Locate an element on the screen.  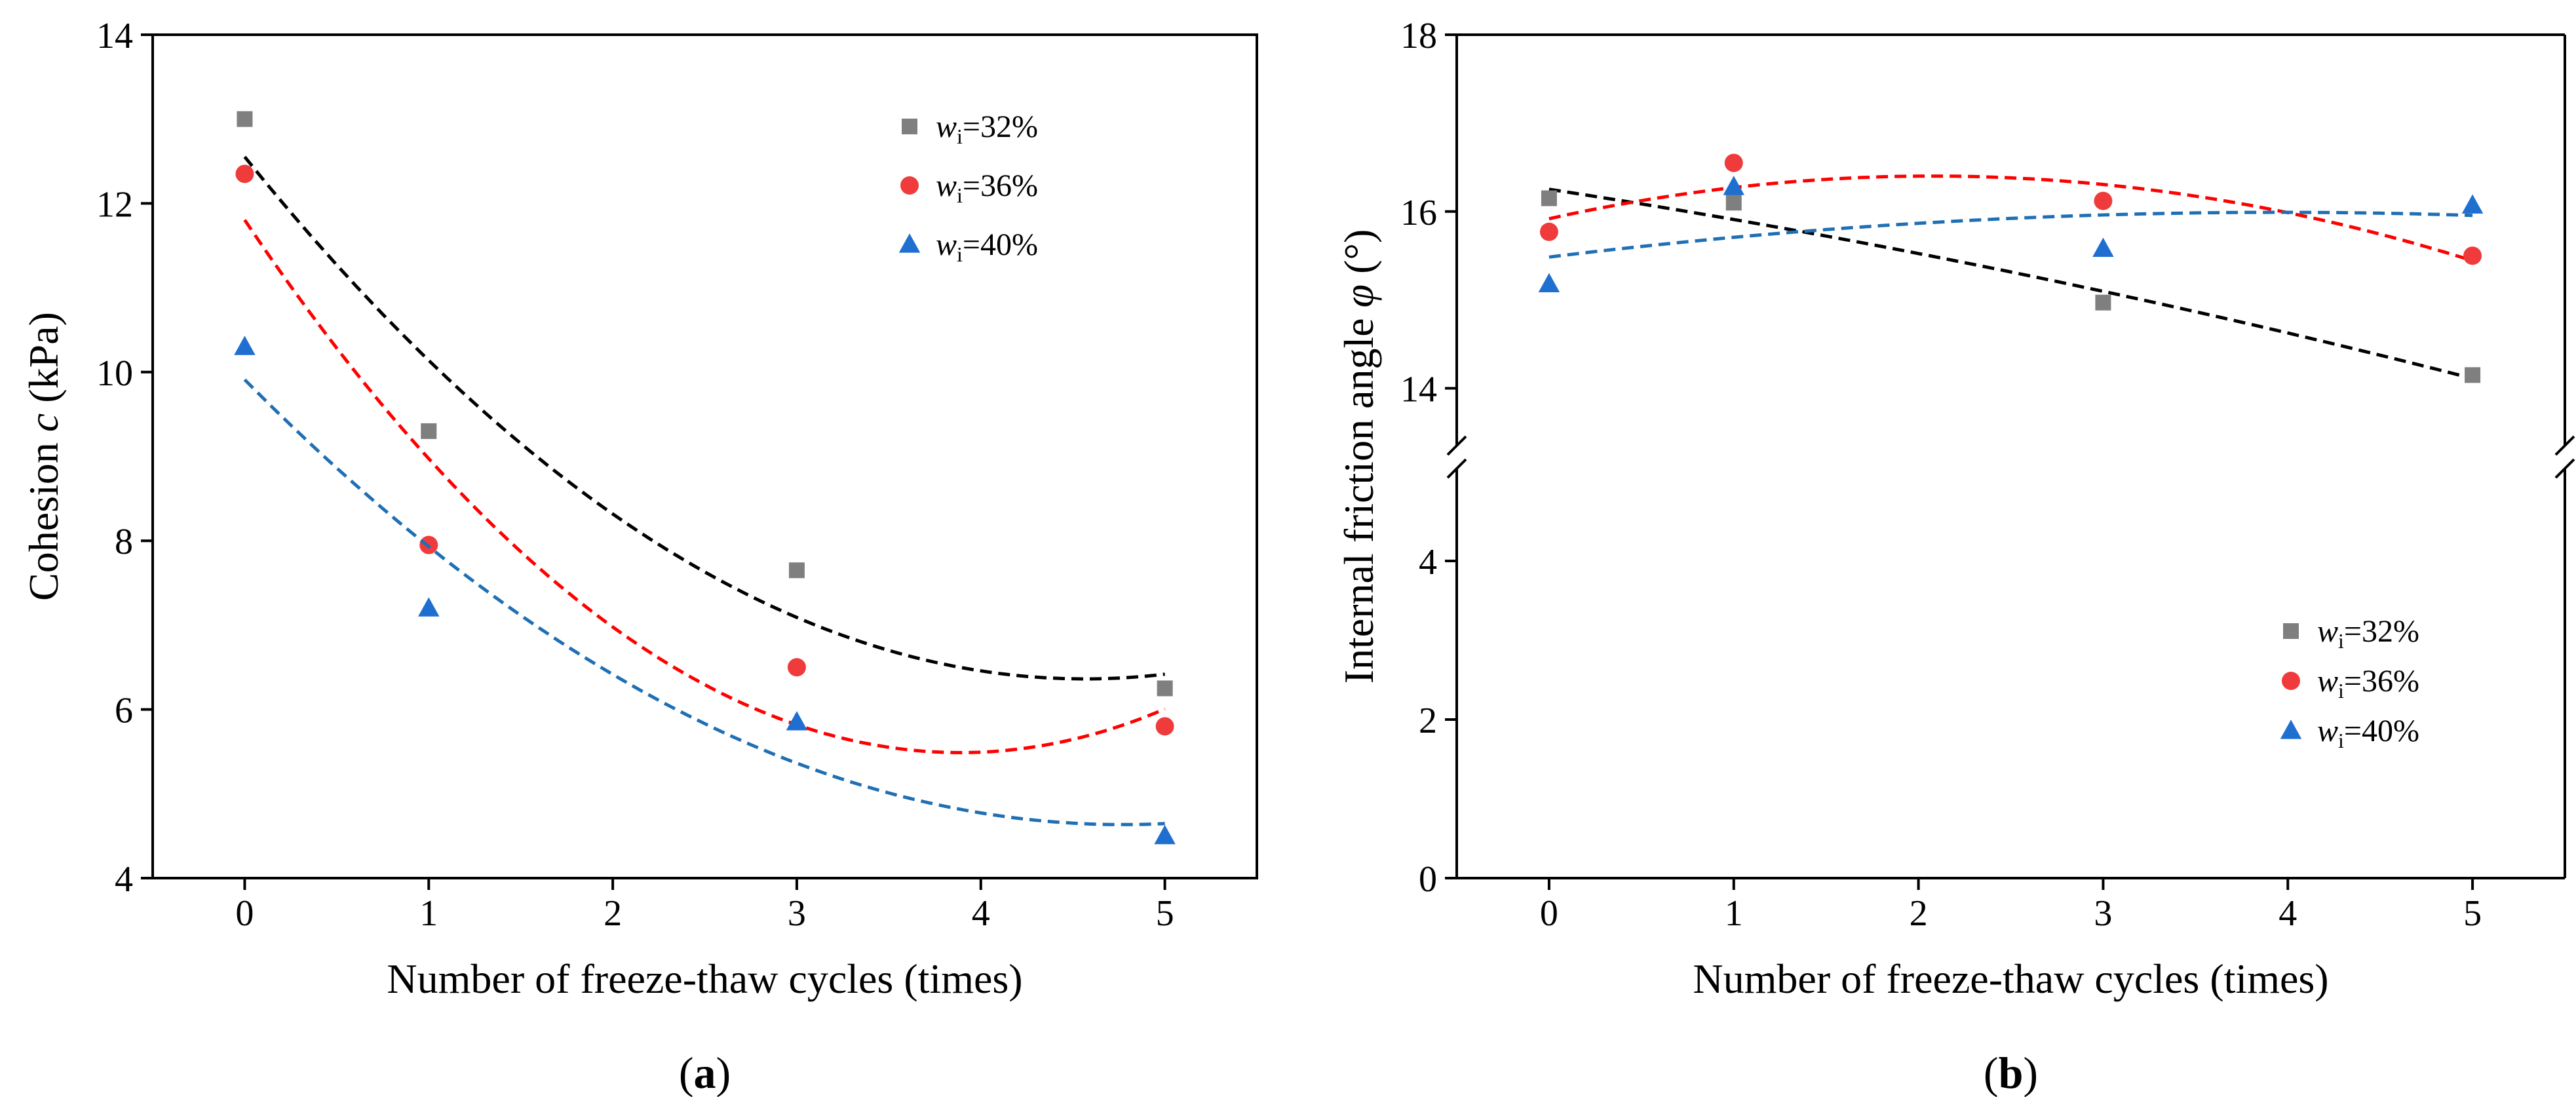
y-tick-label: 12 is located at coordinates (114, 204).